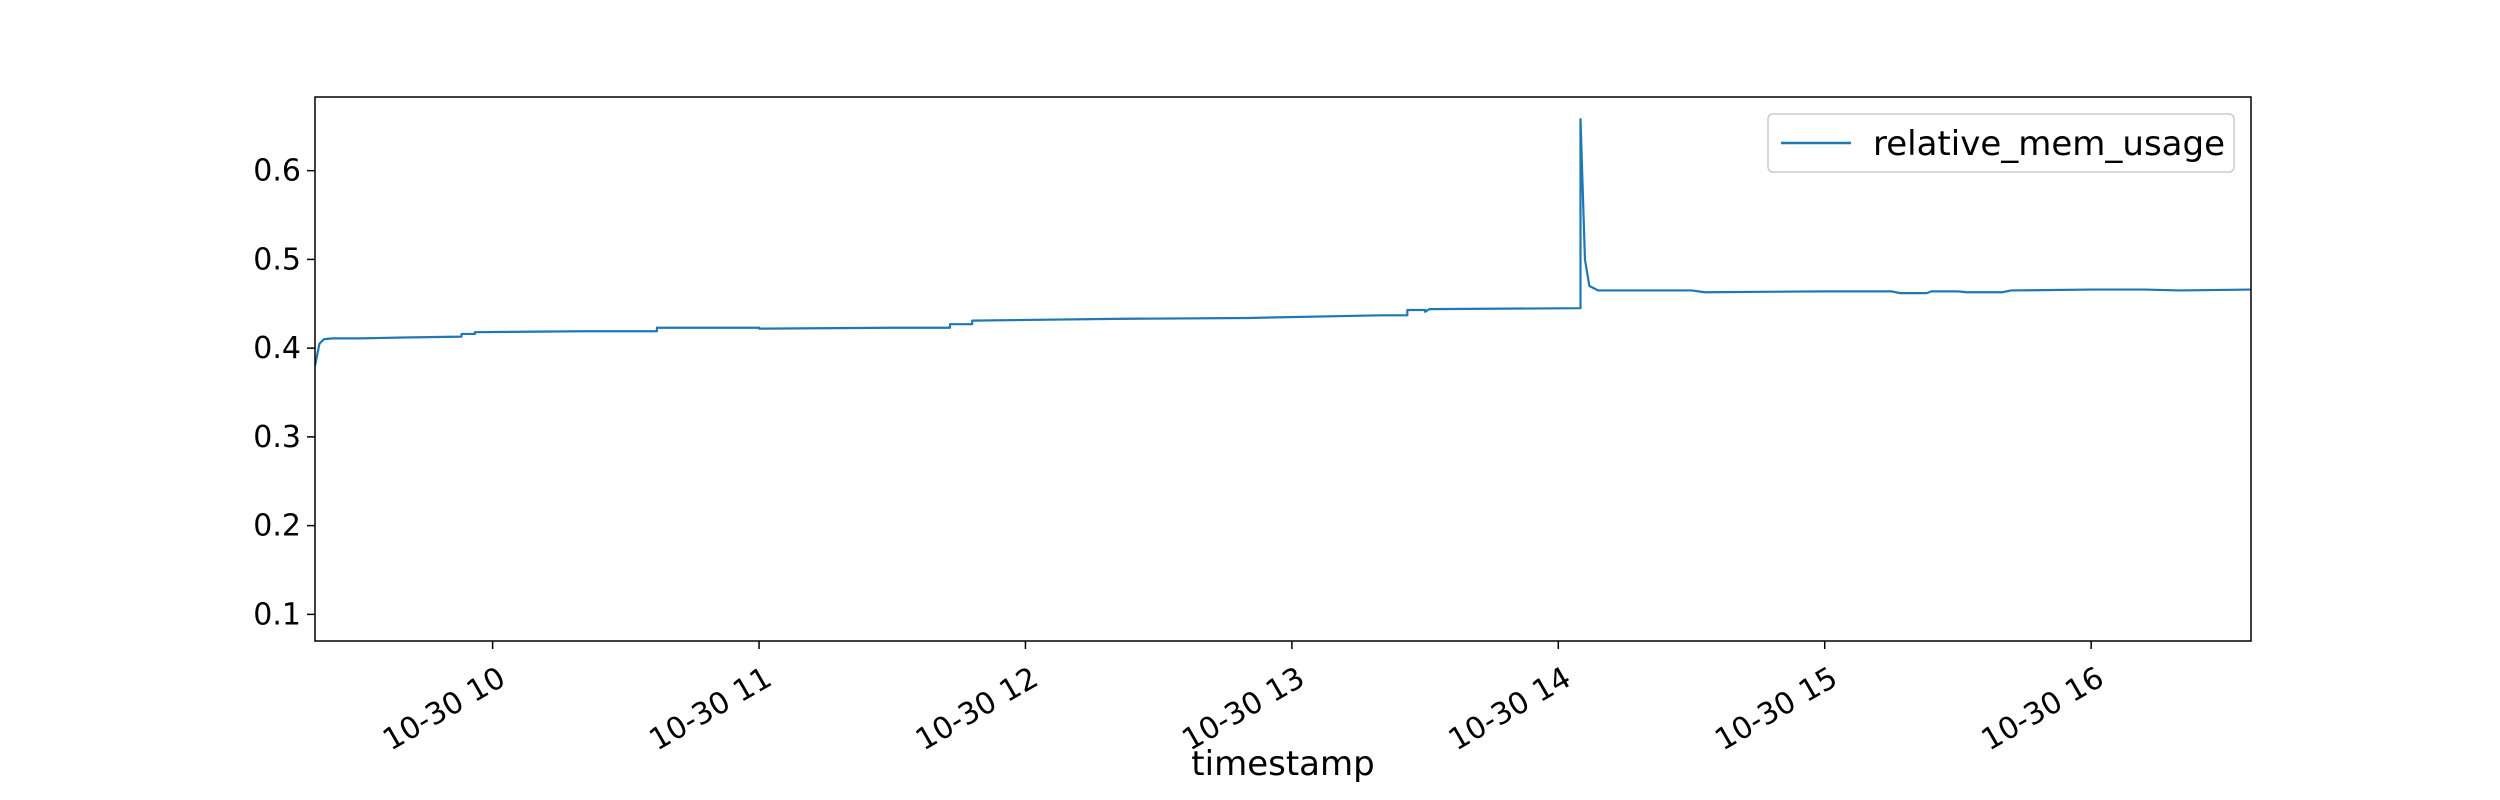  What do you see at coordinates (1282, 764) in the screenshot?
I see `x-axis-title: timestamp` at bounding box center [1282, 764].